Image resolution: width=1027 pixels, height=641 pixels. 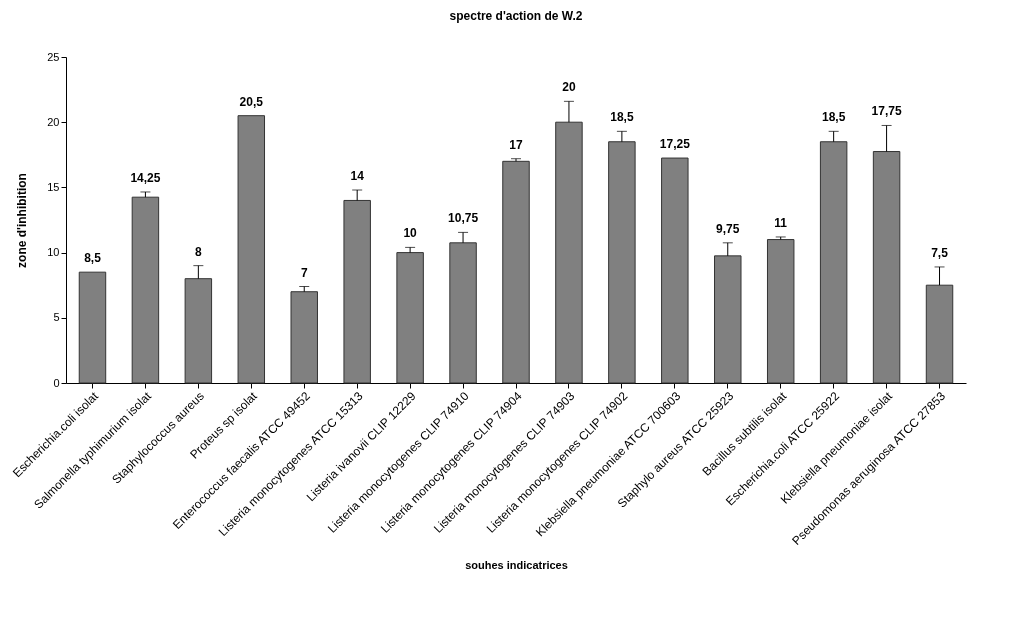 I want to click on data-label: 9,75, so click(x=728, y=228).